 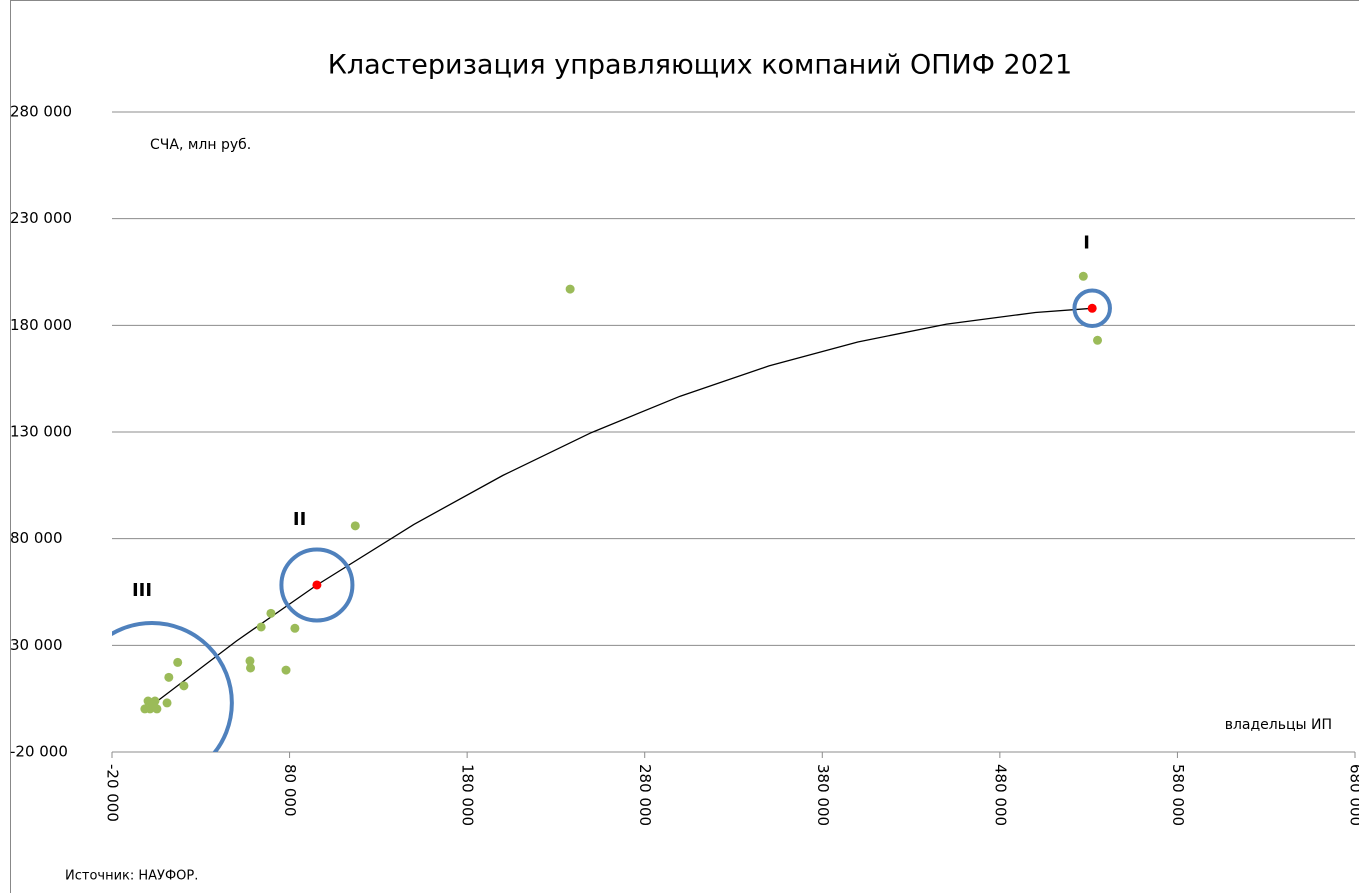 What do you see at coordinates (1000, 795) in the screenshot?
I see `x-tick-label: 480 000` at bounding box center [1000, 795].